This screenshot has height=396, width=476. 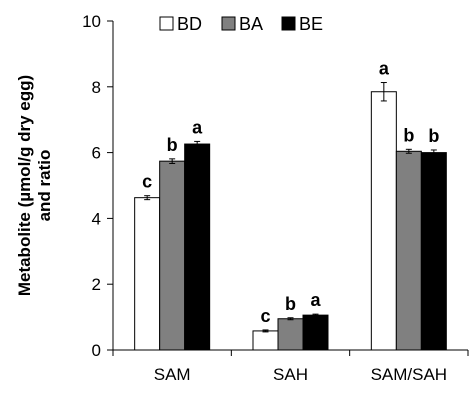 I want to click on legend-label: BE, so click(x=311, y=24).